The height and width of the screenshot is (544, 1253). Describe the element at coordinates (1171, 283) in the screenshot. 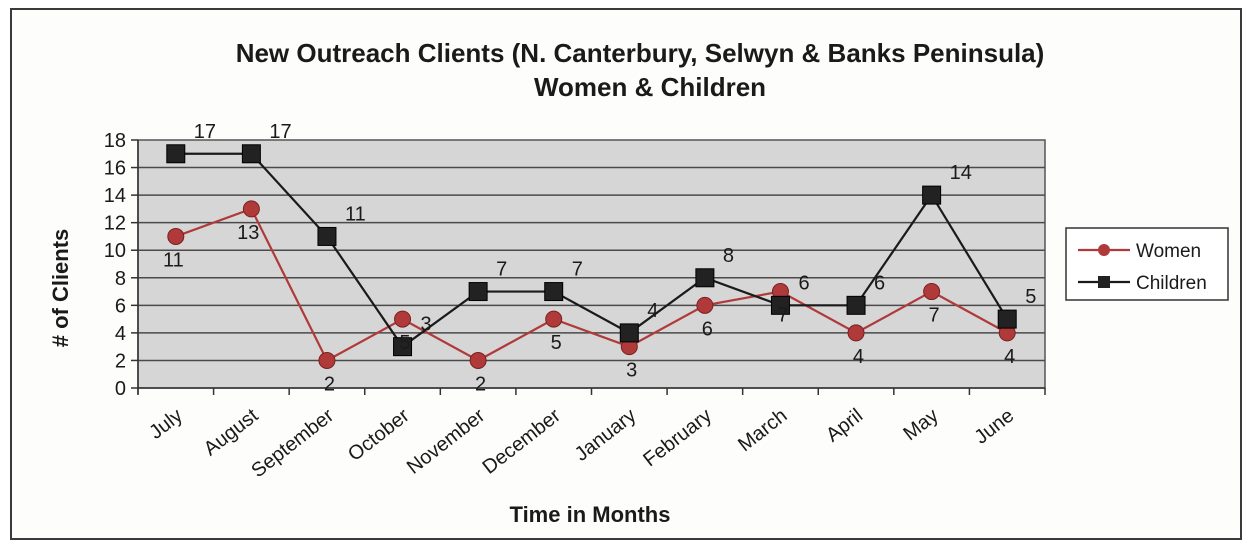

I see `legend-label: Children` at that location.